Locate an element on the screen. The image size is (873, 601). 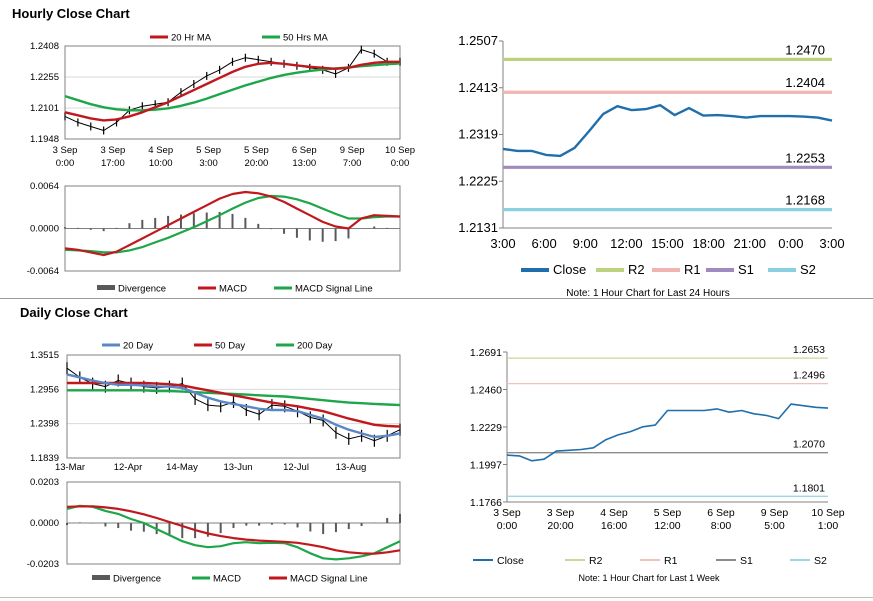
x-tick-label: 13-Jun is located at coordinates (237, 467).